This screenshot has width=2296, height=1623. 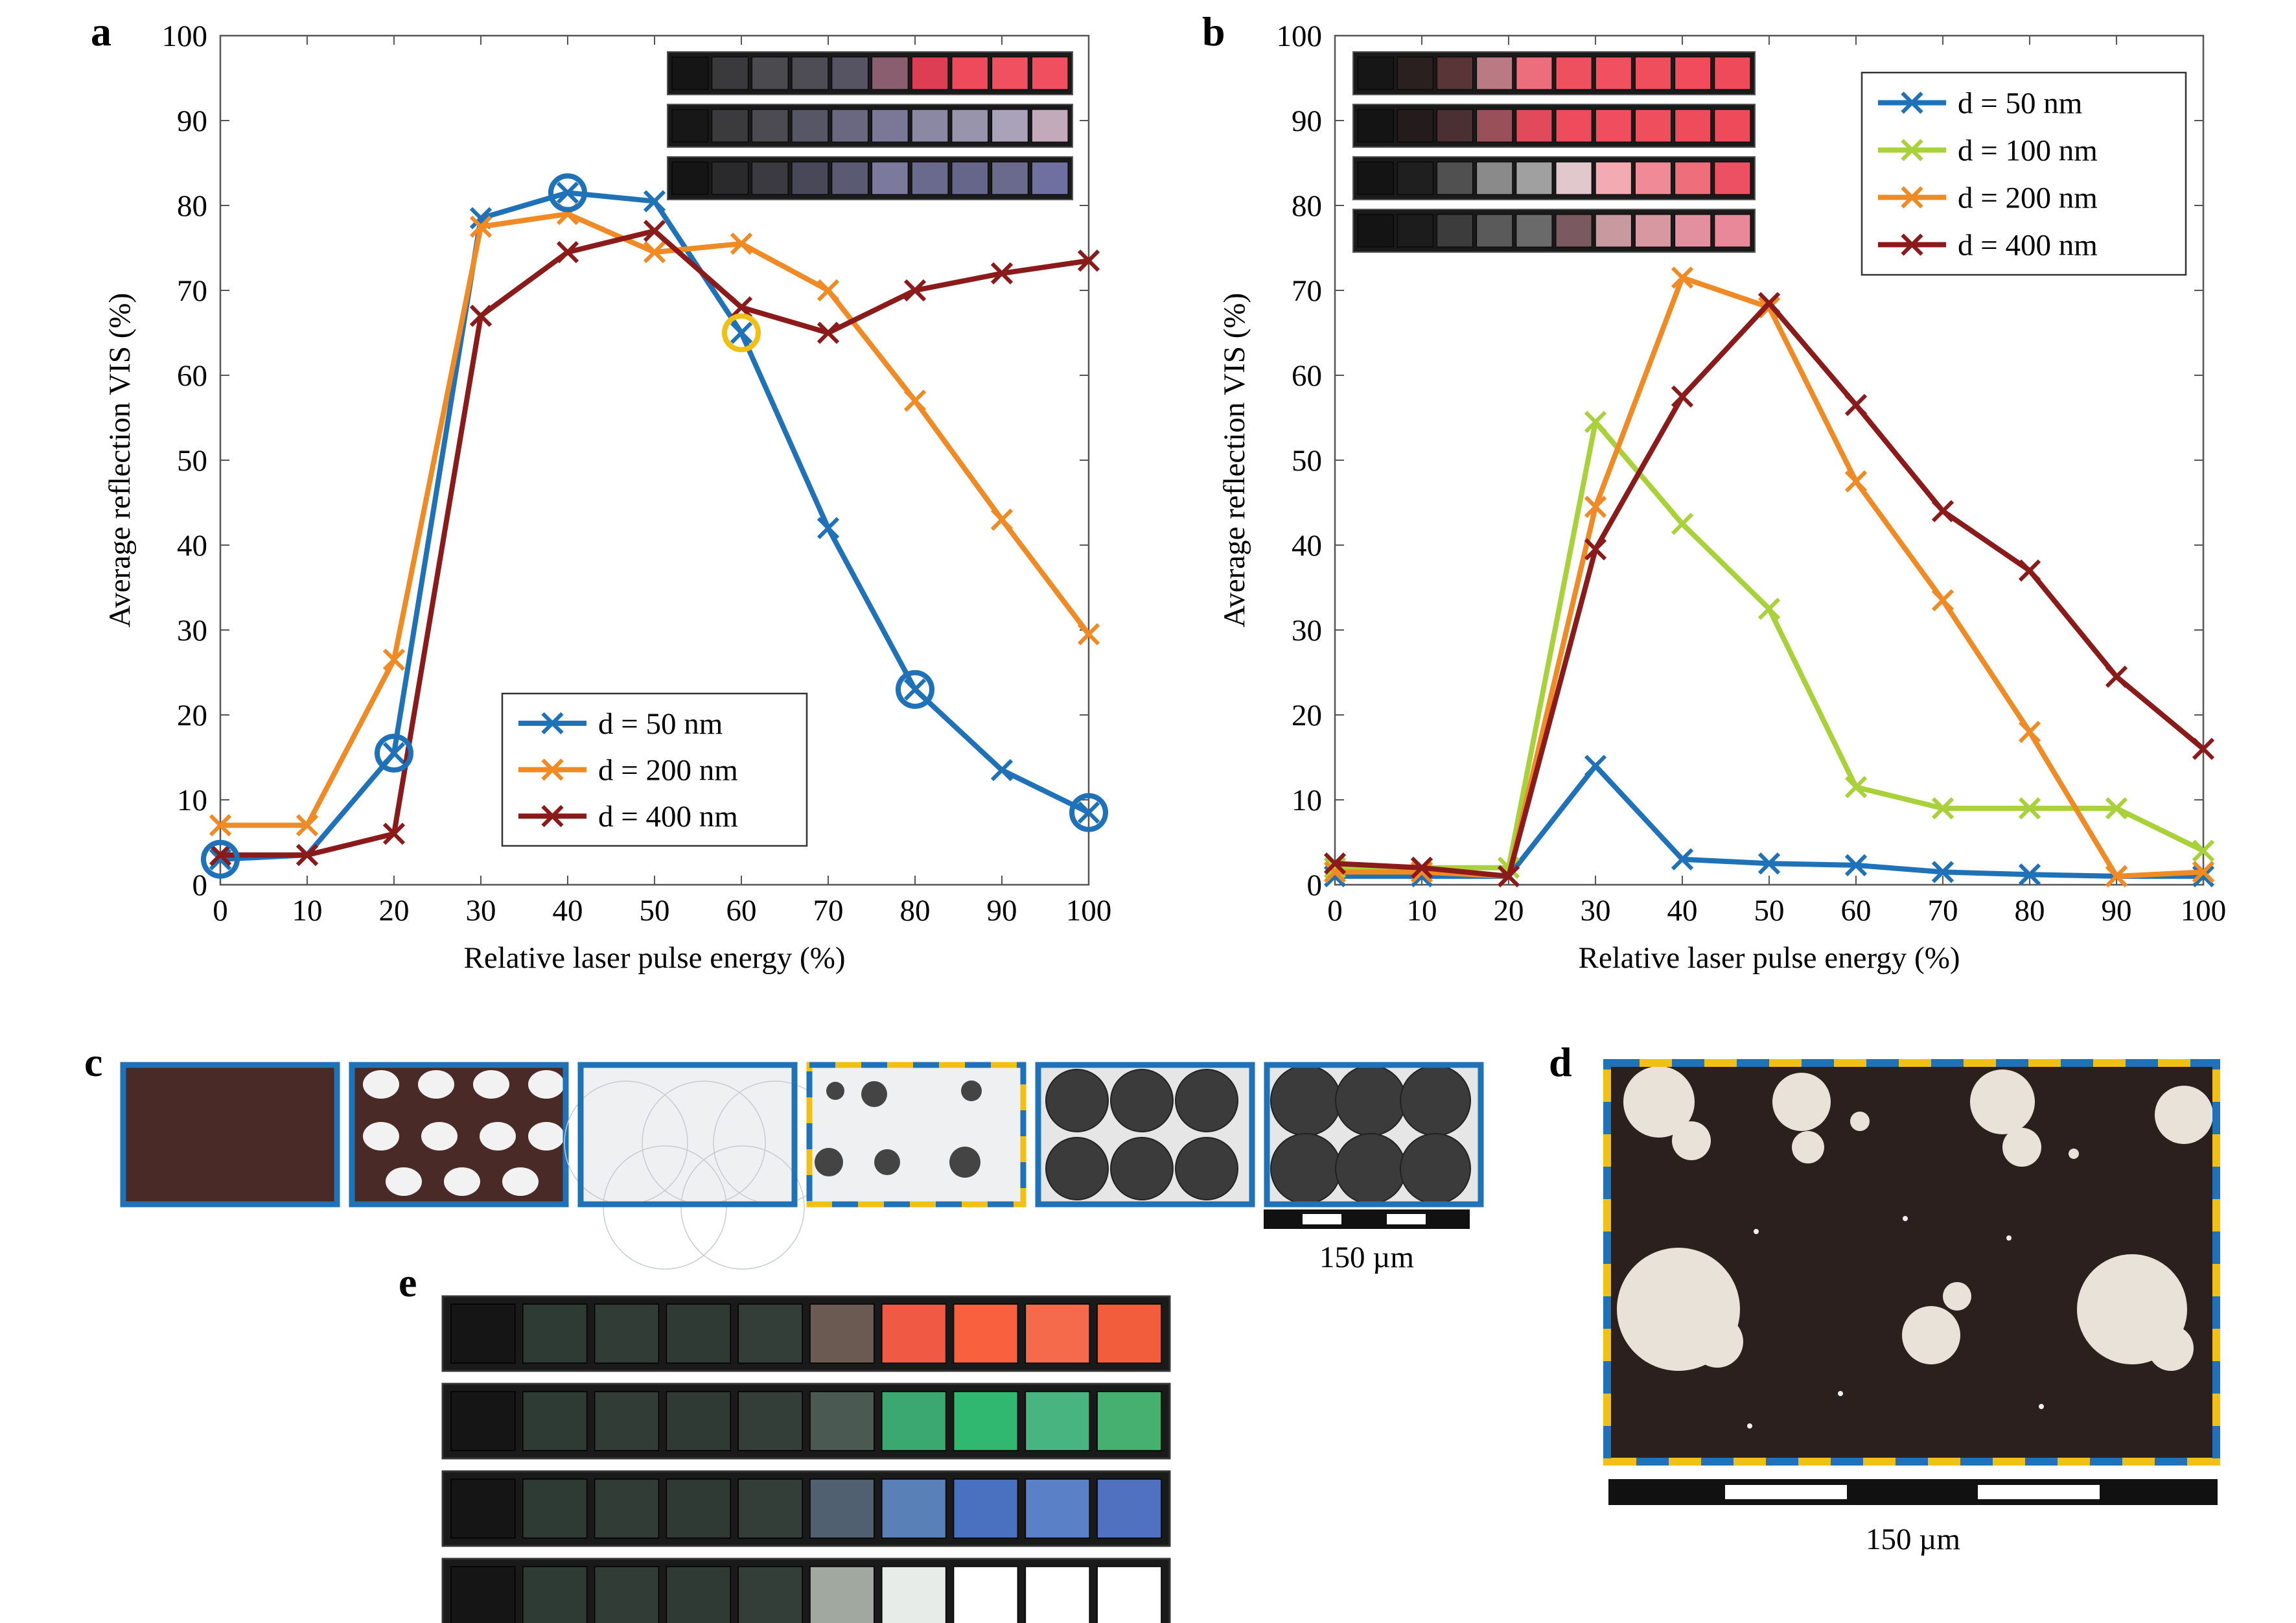 I want to click on highlight-circle, so click(x=567, y=193).